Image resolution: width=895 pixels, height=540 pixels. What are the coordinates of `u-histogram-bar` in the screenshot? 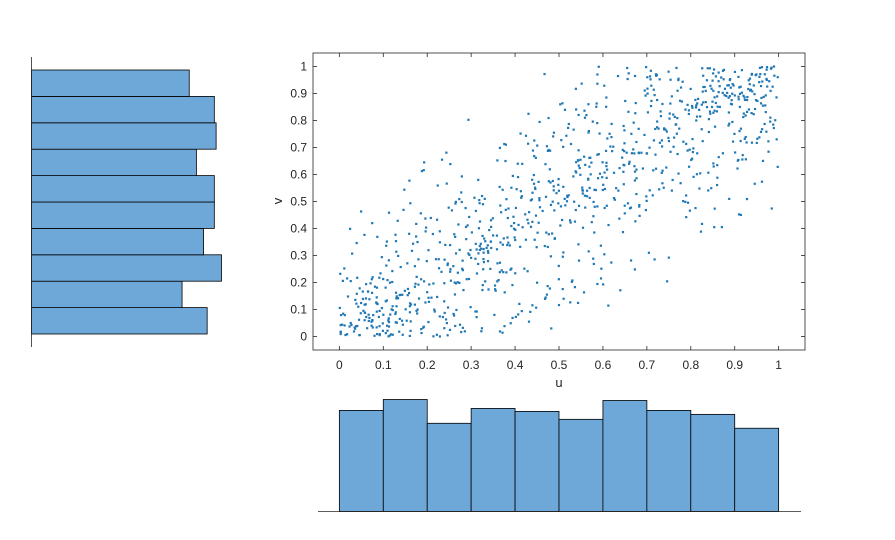 It's located at (493, 460).